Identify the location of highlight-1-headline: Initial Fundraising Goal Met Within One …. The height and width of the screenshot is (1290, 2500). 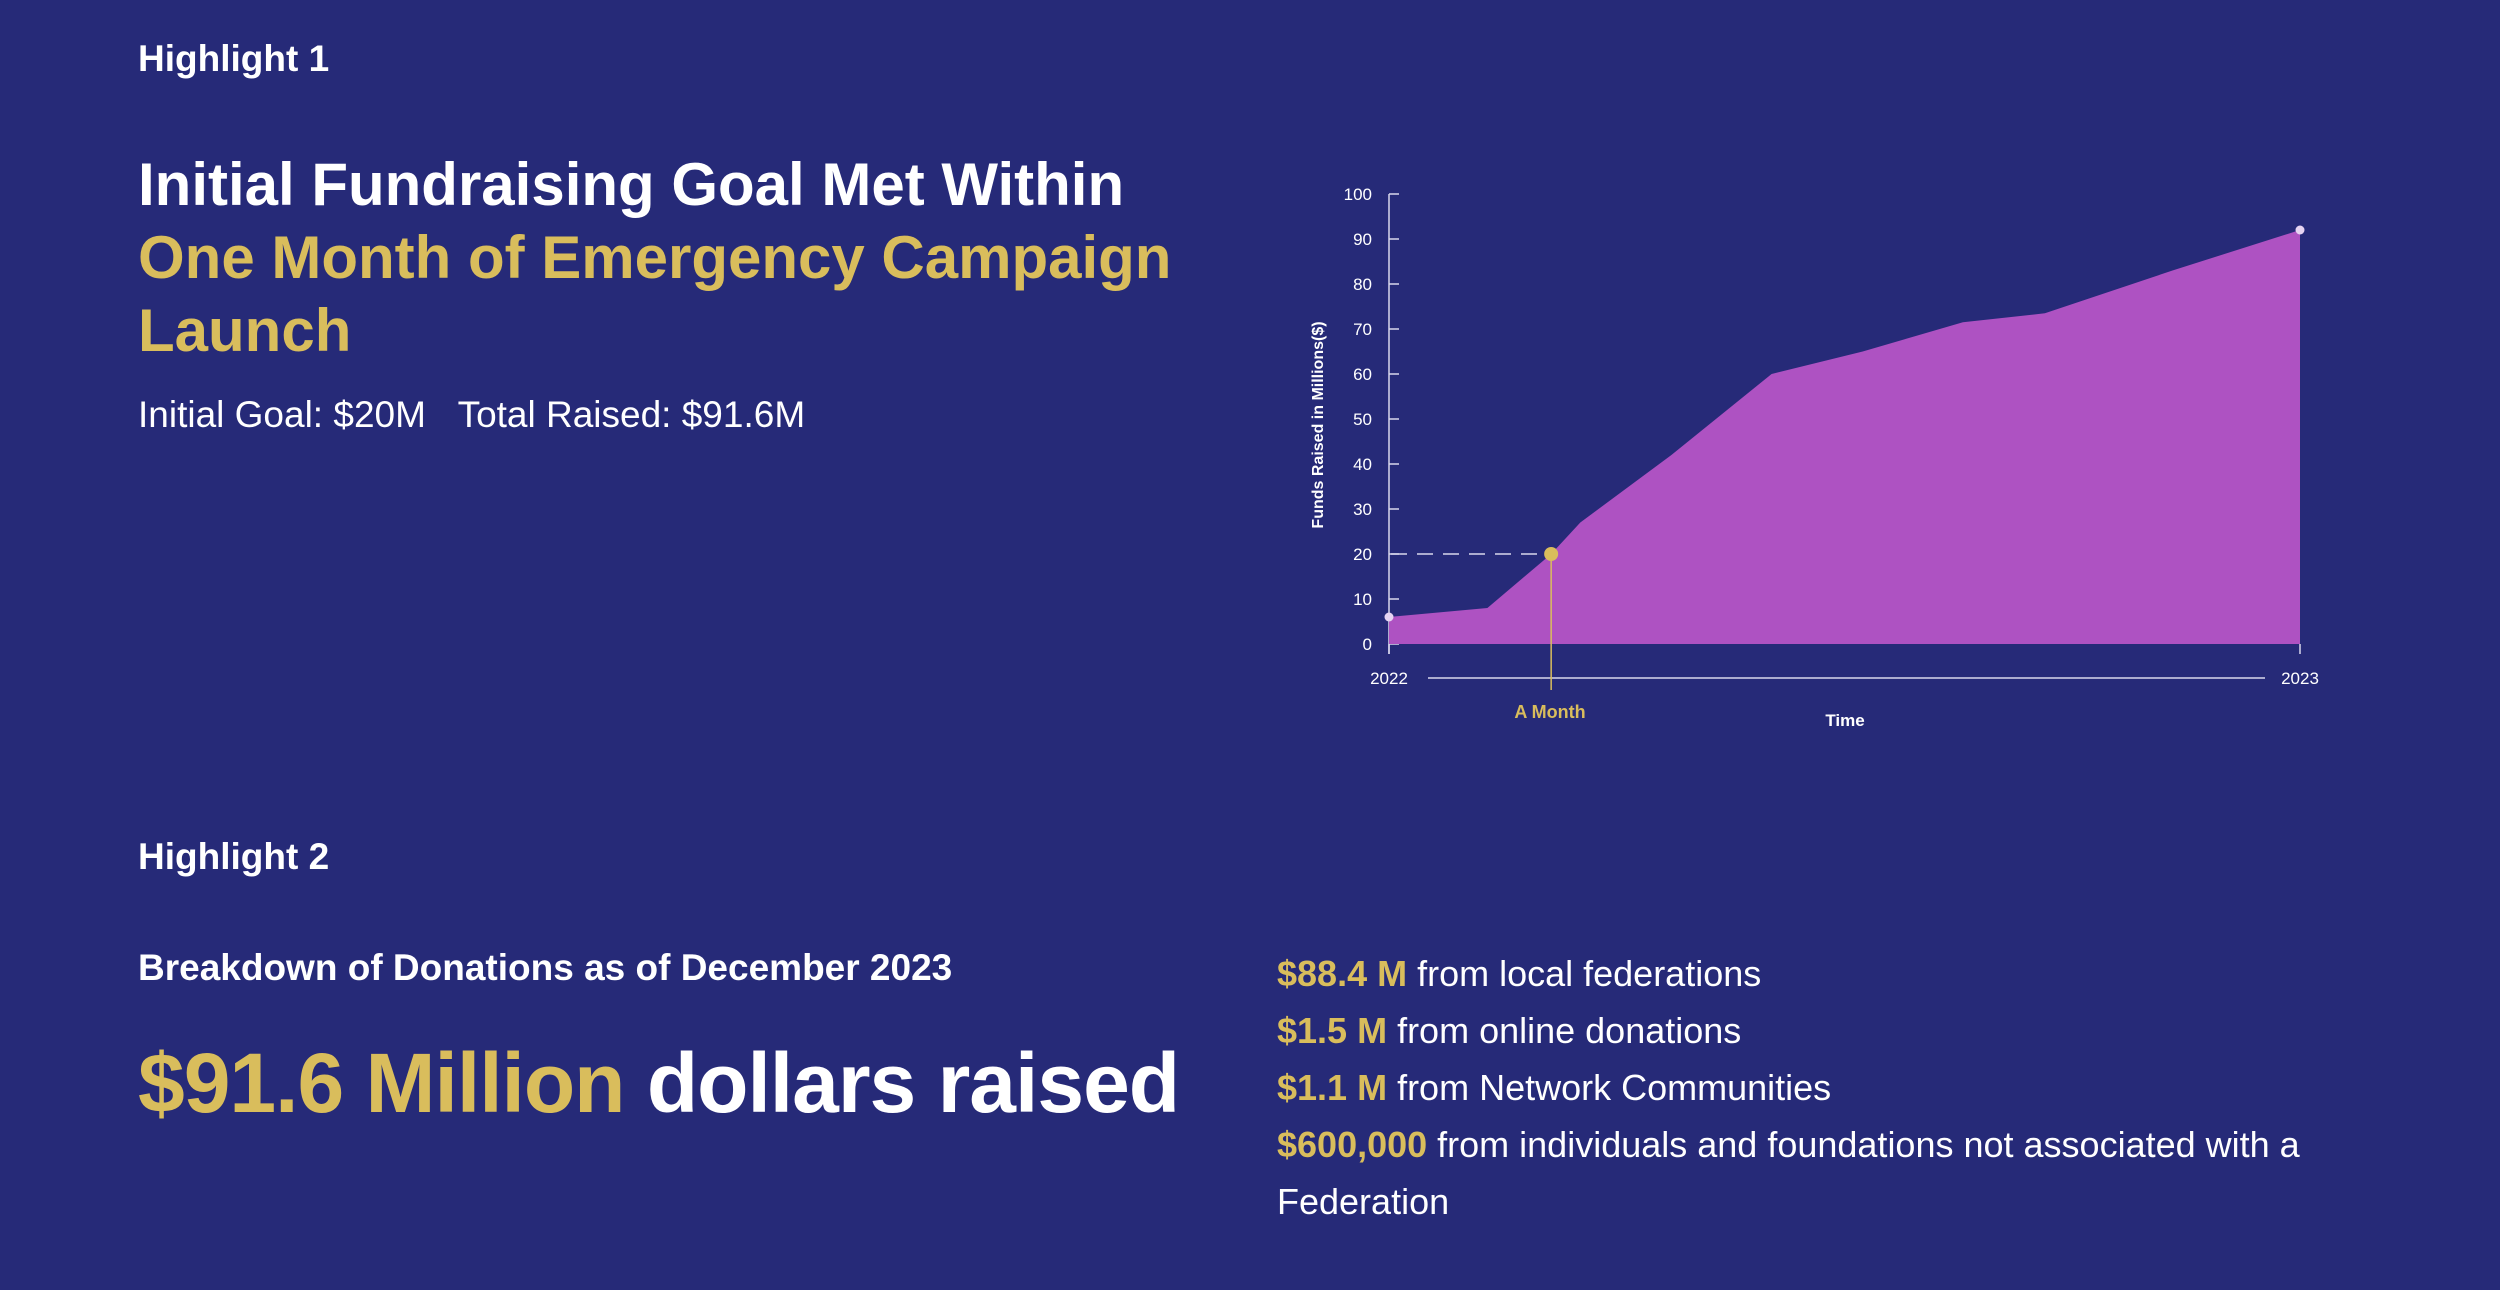
(663, 257).